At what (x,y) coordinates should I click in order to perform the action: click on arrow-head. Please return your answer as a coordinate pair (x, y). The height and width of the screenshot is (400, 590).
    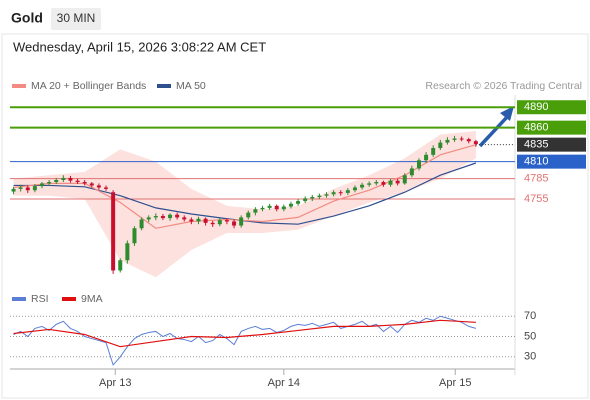
    Looking at the image, I should click on (507, 113).